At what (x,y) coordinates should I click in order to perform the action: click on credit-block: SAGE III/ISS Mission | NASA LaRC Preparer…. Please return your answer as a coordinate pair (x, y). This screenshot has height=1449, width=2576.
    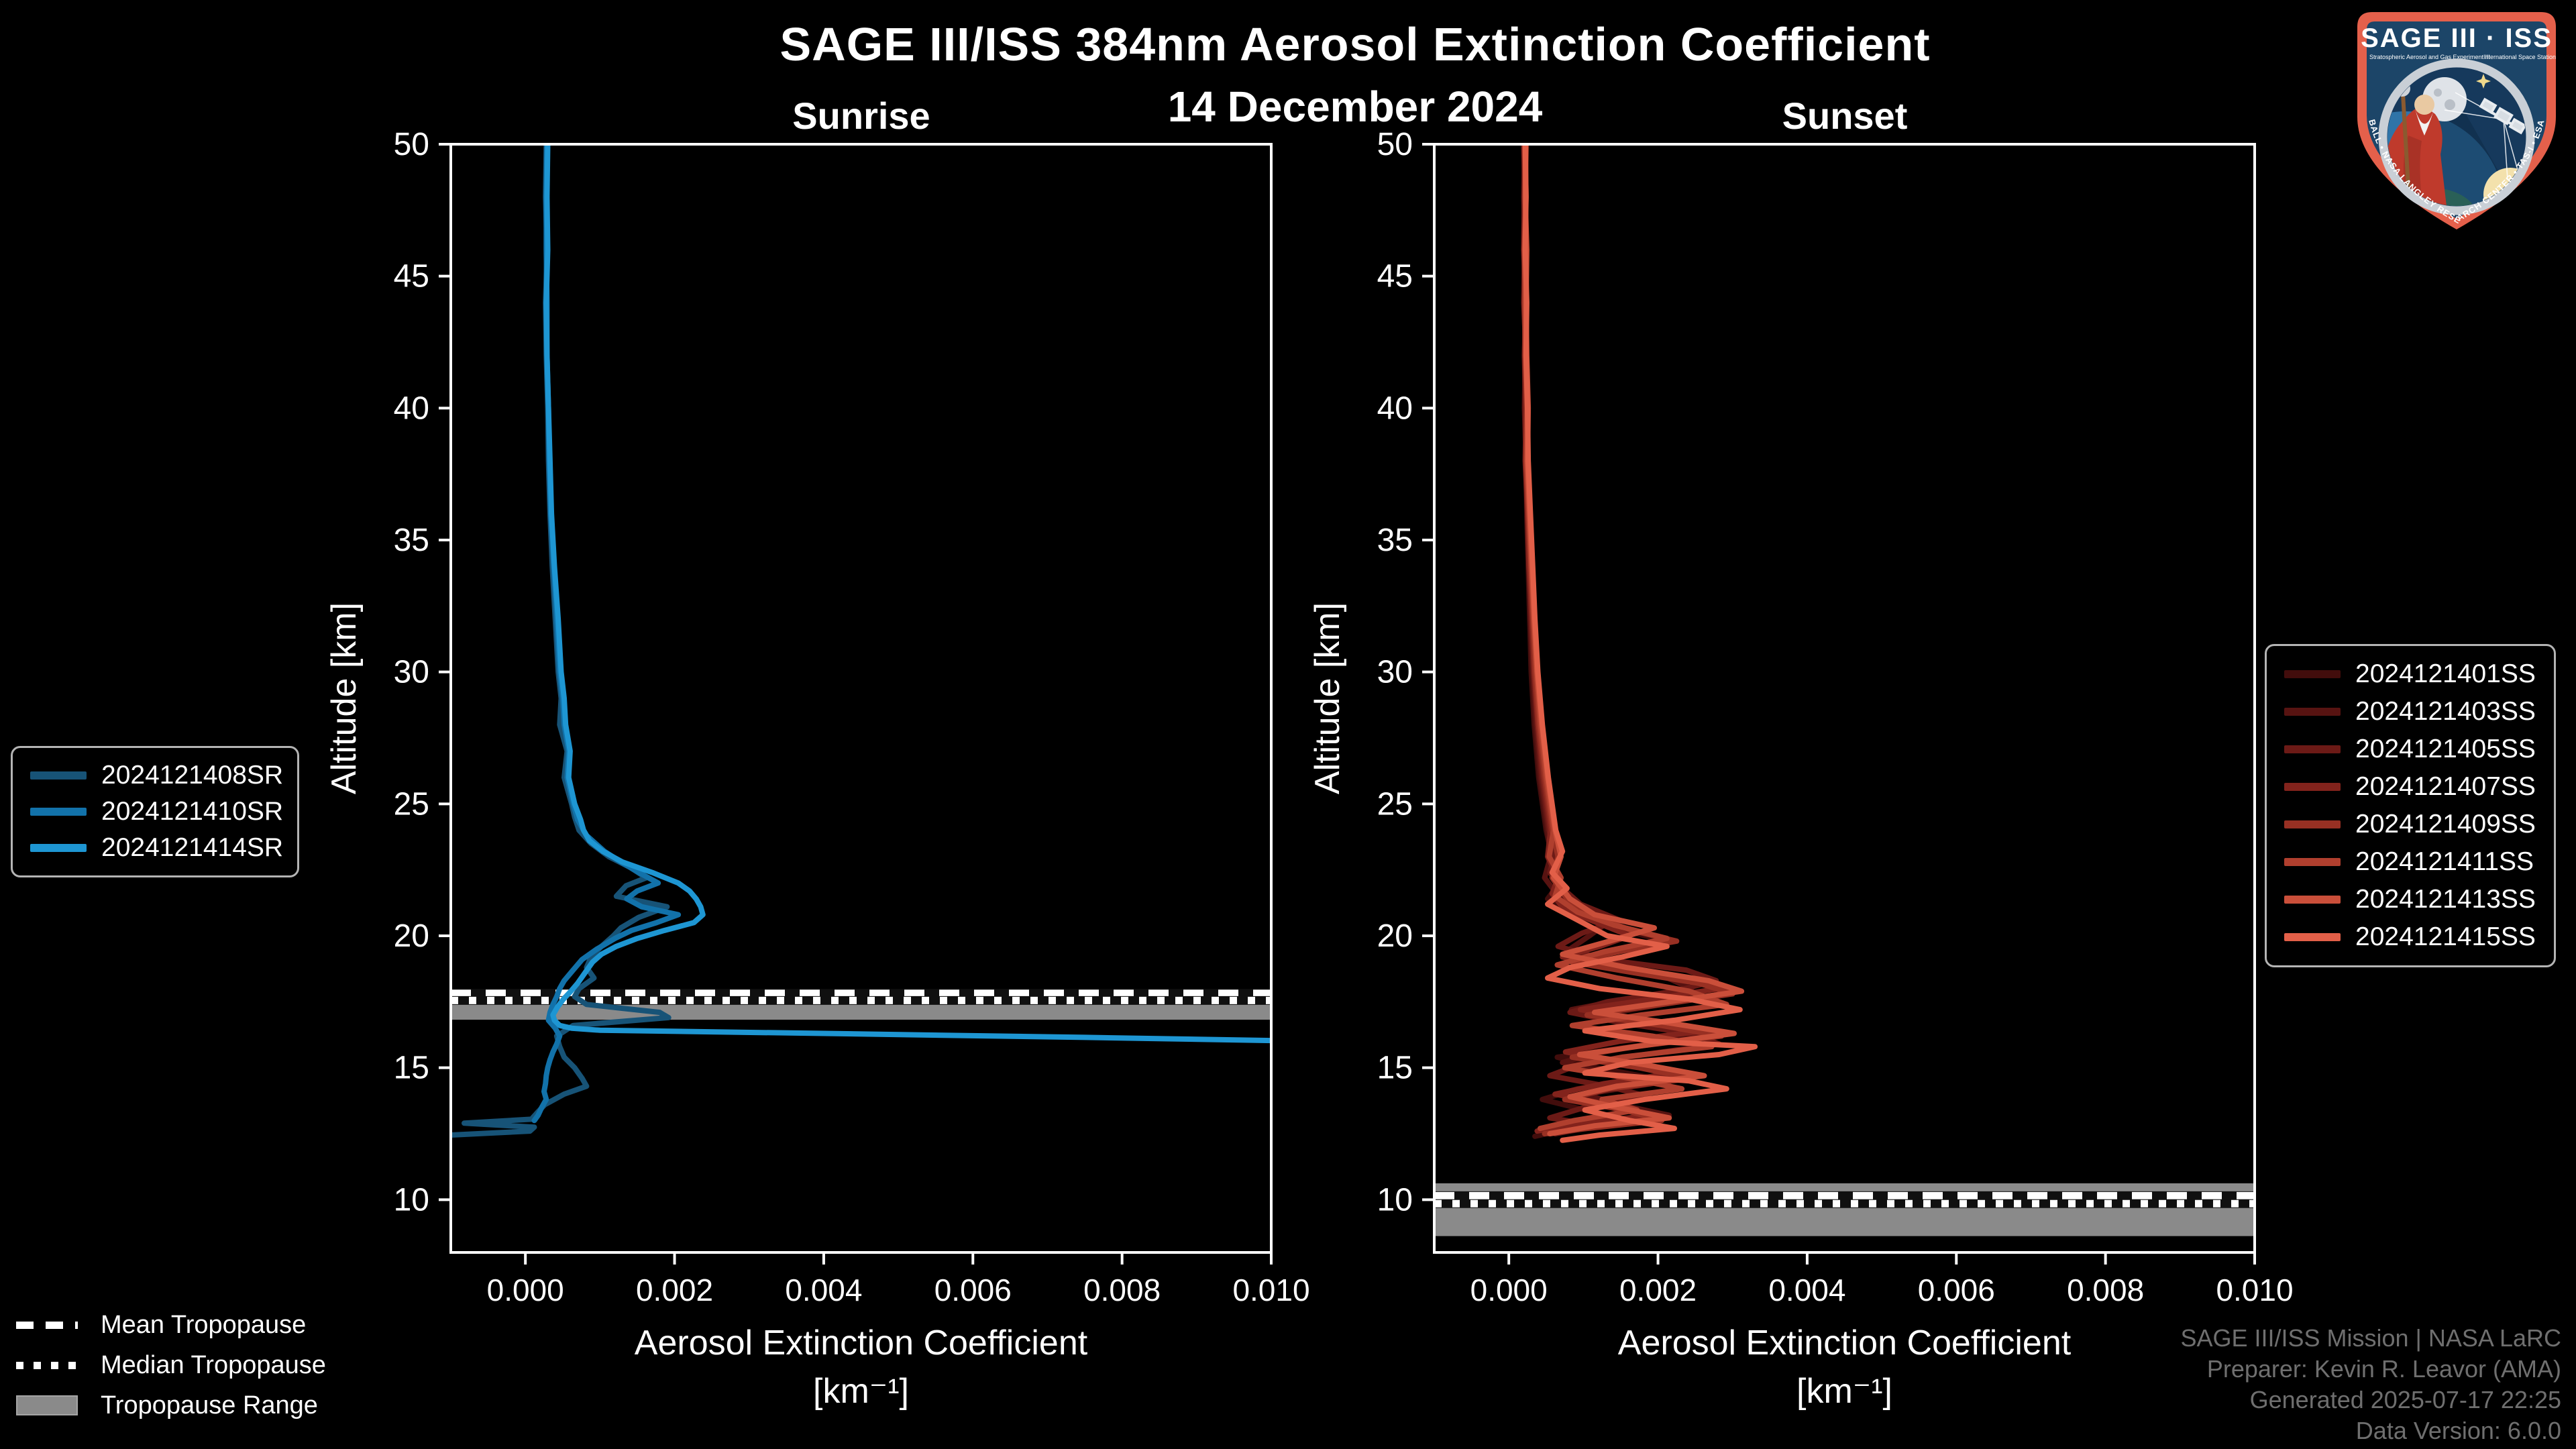
    Looking at the image, I should click on (2370, 1384).